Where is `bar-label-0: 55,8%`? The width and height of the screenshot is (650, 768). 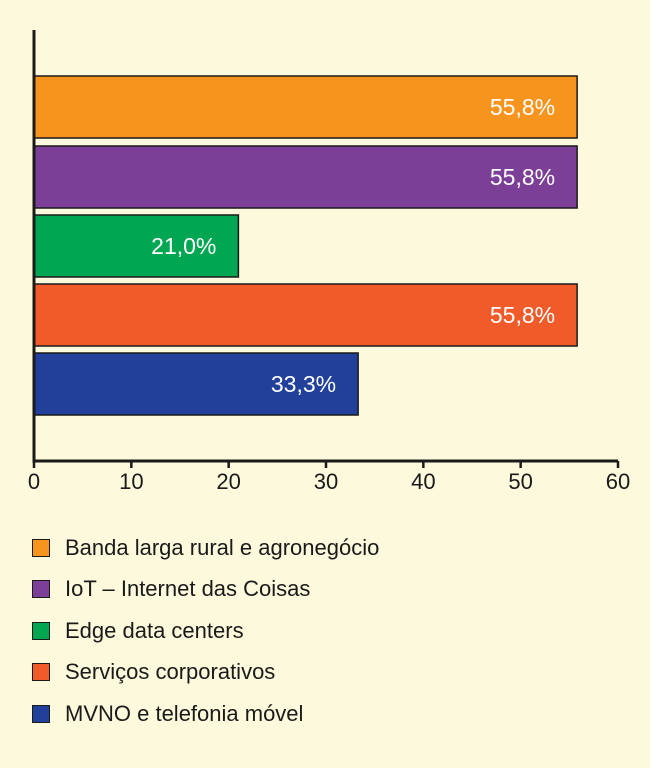 bar-label-0: 55,8% is located at coordinates (522, 107).